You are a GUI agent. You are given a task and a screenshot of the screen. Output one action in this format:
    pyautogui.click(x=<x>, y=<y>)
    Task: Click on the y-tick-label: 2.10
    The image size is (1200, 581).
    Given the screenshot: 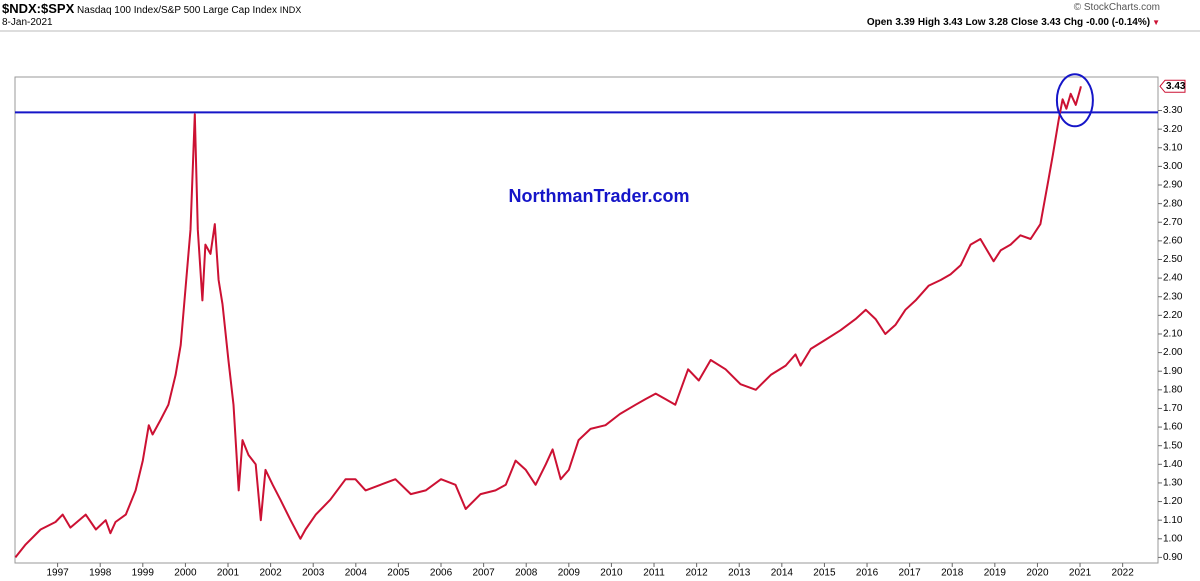 What is the action you would take?
    pyautogui.click(x=1173, y=334)
    